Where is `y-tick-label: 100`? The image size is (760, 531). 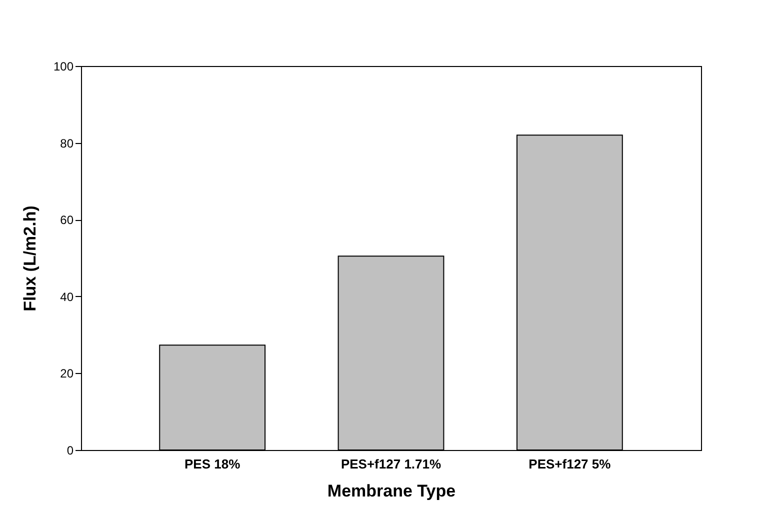 y-tick-label: 100 is located at coordinates (63, 67).